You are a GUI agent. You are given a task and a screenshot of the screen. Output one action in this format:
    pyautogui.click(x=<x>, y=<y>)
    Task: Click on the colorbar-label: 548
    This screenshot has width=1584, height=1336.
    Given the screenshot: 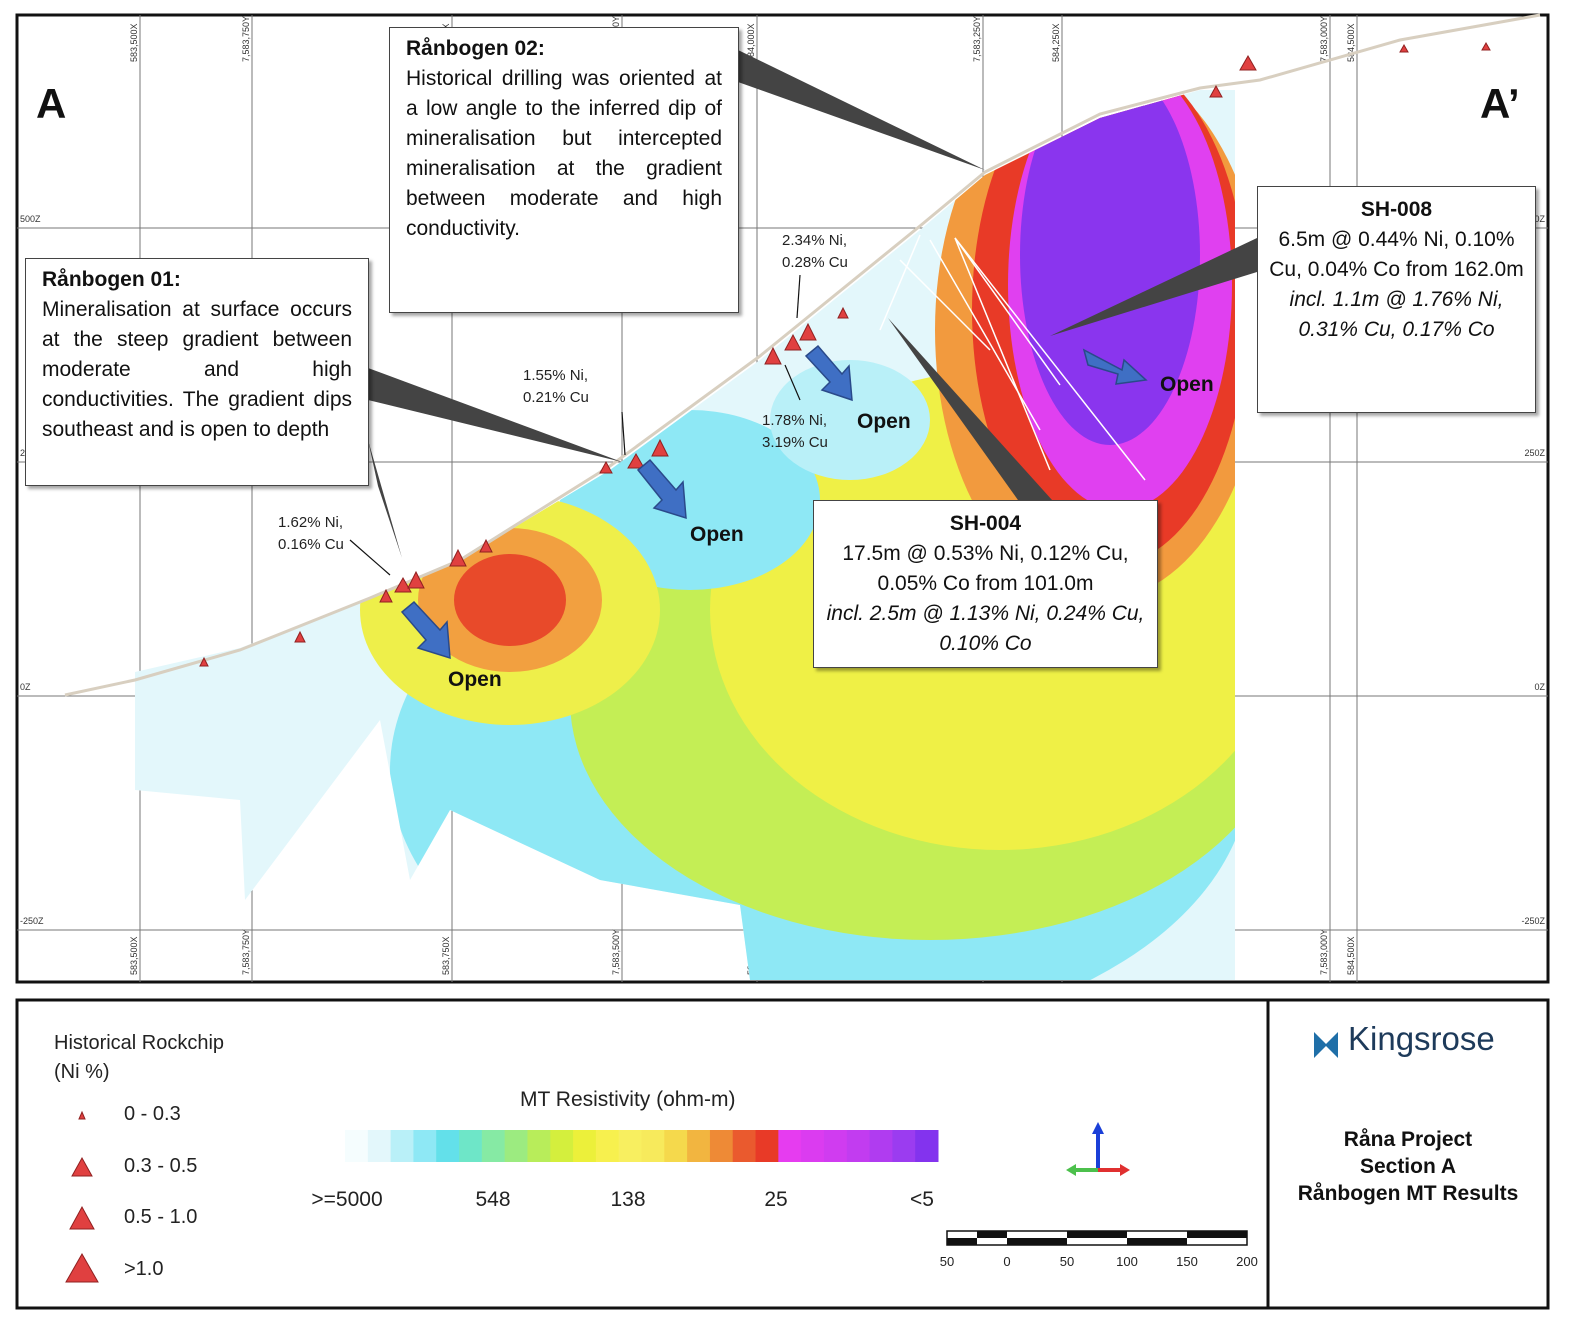 What is the action you would take?
    pyautogui.click(x=493, y=1199)
    